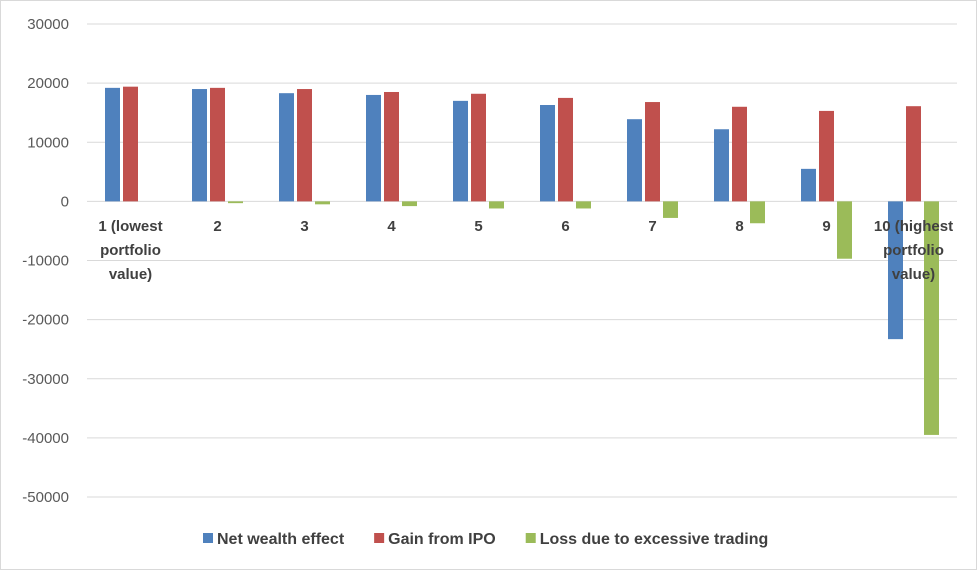  I want to click on legend-label: Net wealth effect, so click(281, 539).